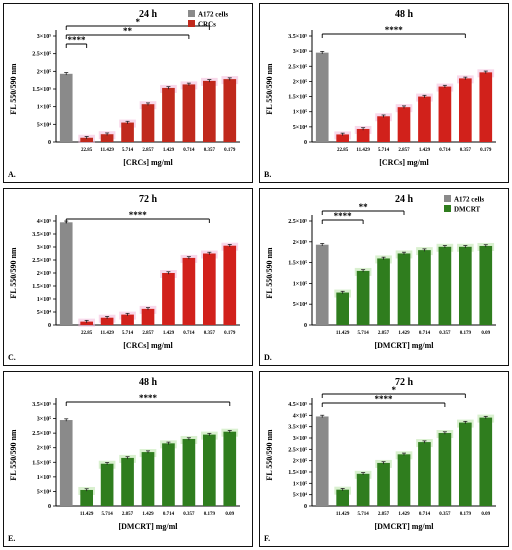  I want to click on chart-title: 24 h, so click(148, 14).